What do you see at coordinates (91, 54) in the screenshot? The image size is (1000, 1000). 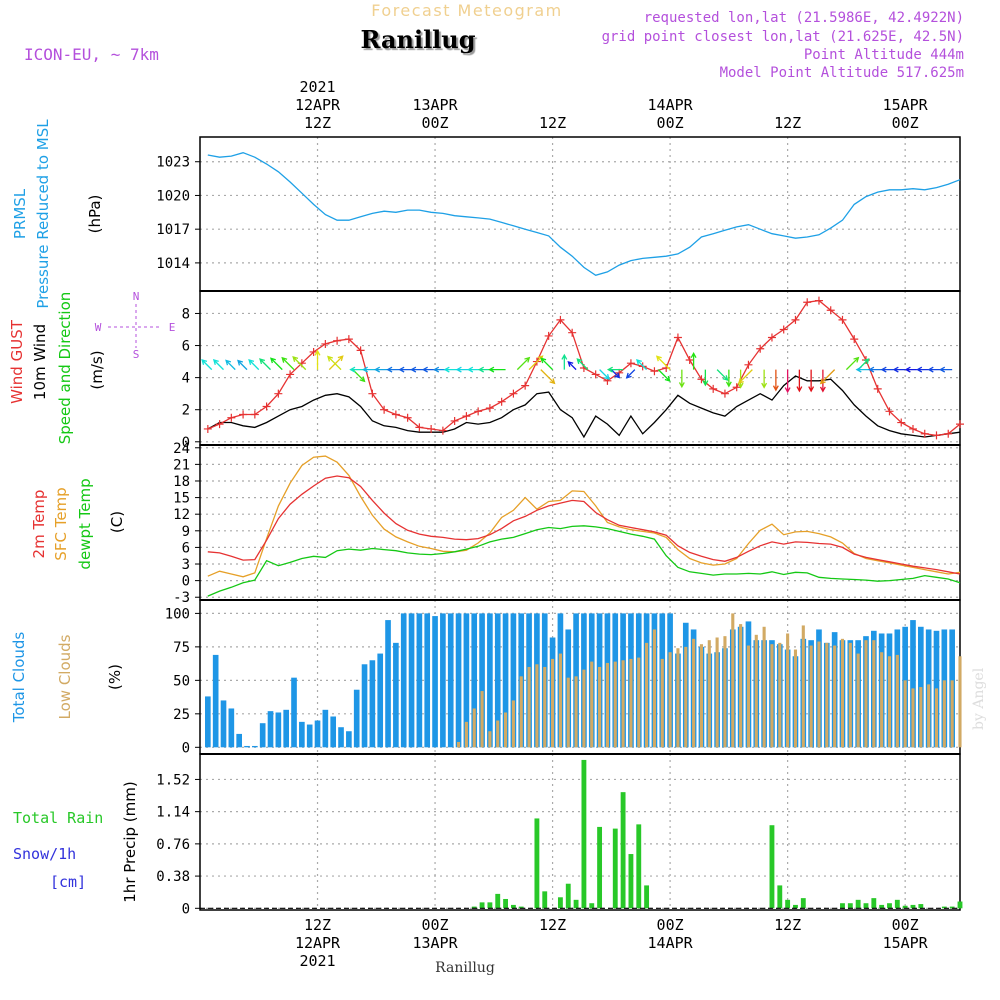 I see `model-label: ICON-EU, ~ 7km` at bounding box center [91, 54].